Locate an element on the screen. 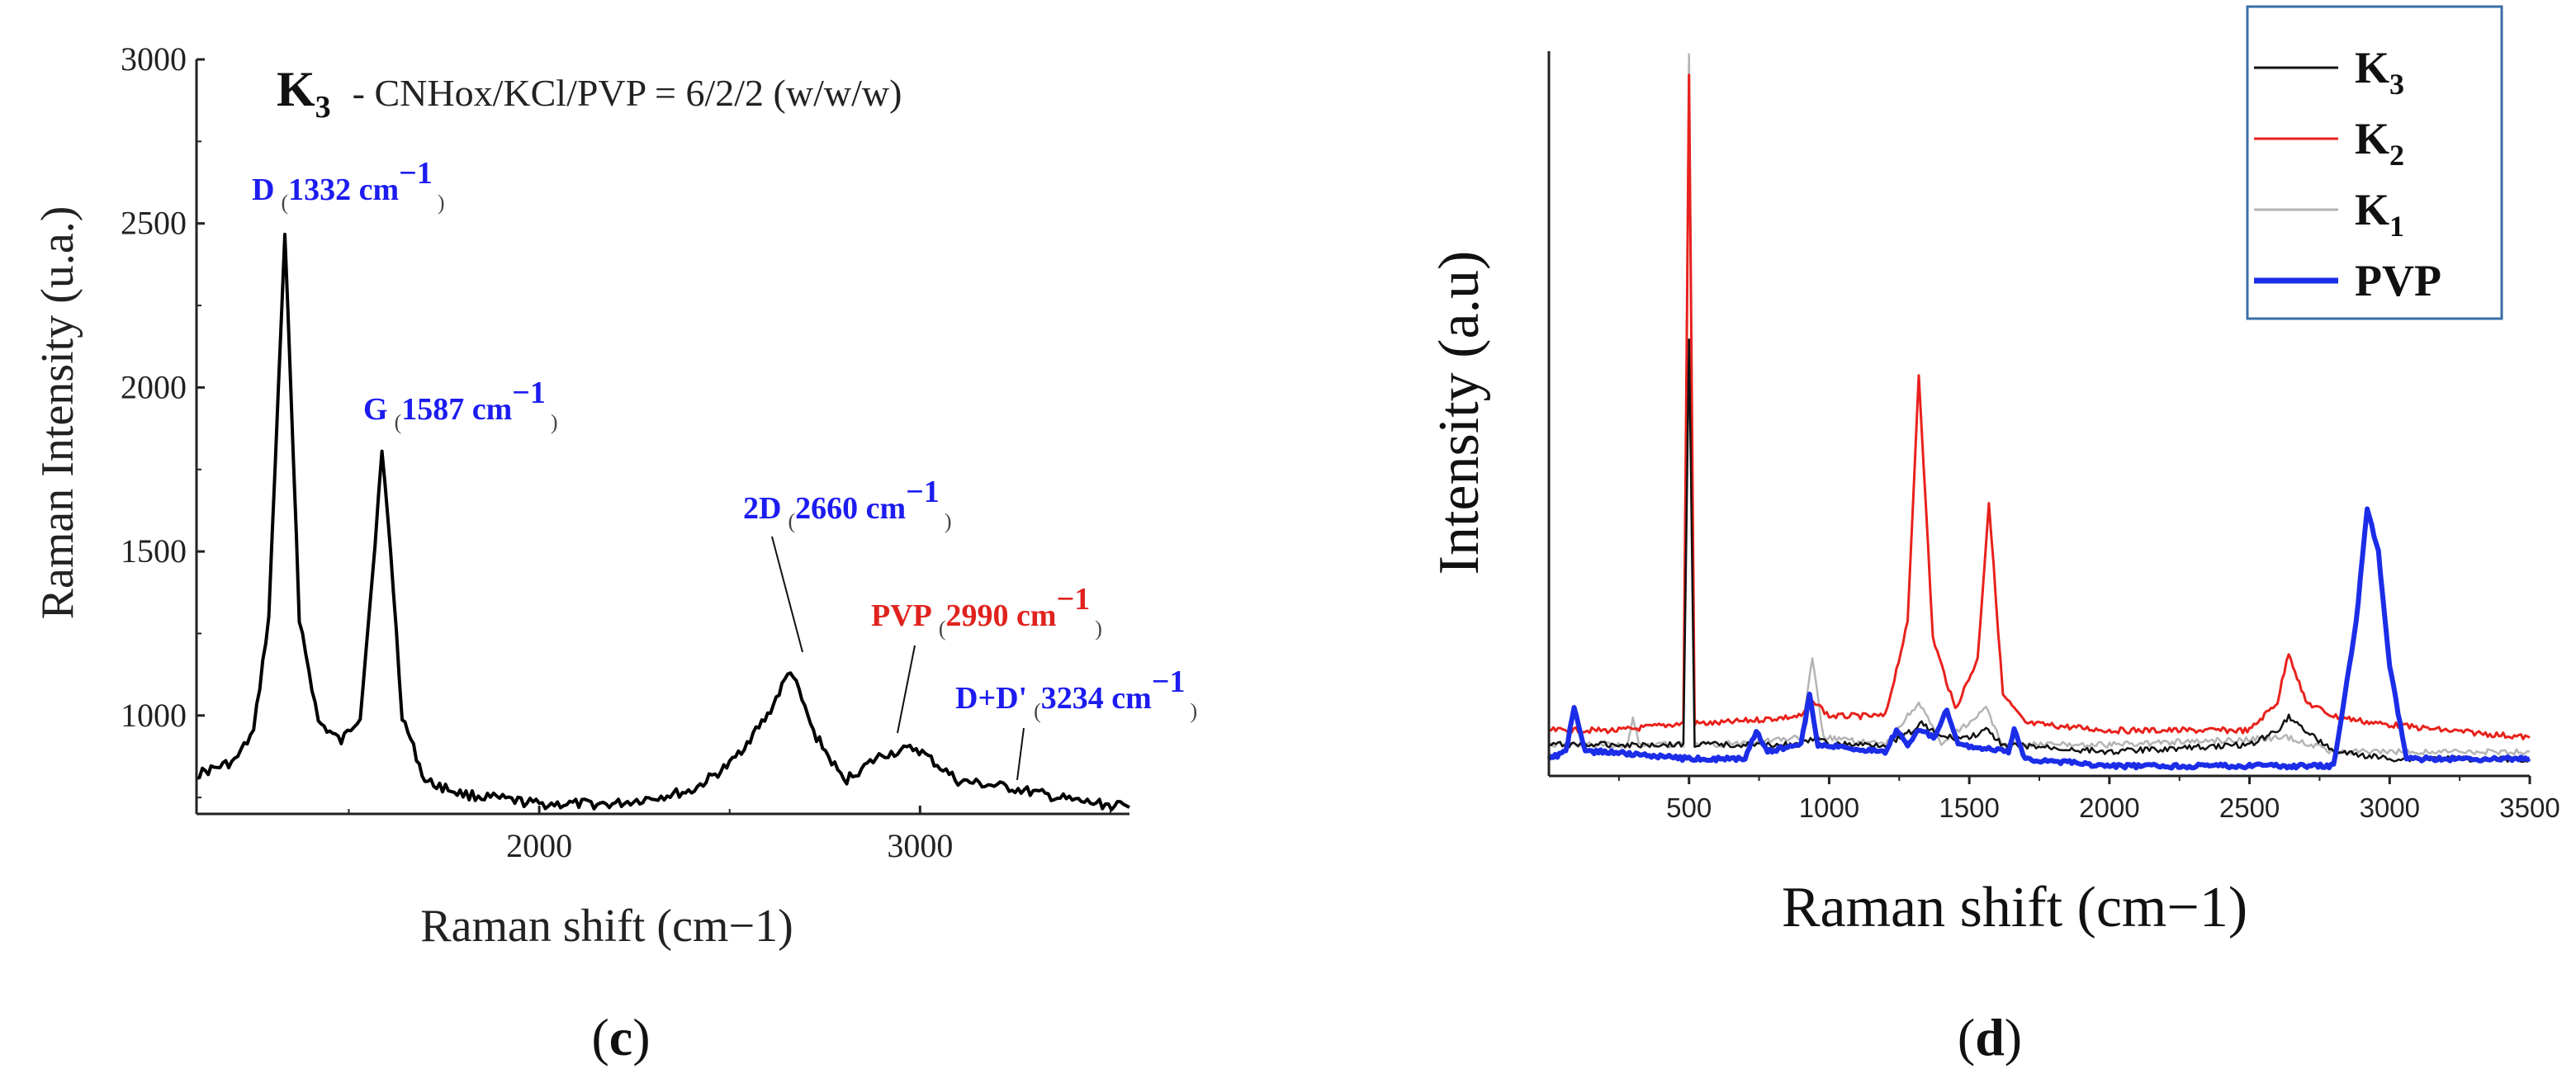  legend-label-pvp: PVP is located at coordinates (2398, 280).